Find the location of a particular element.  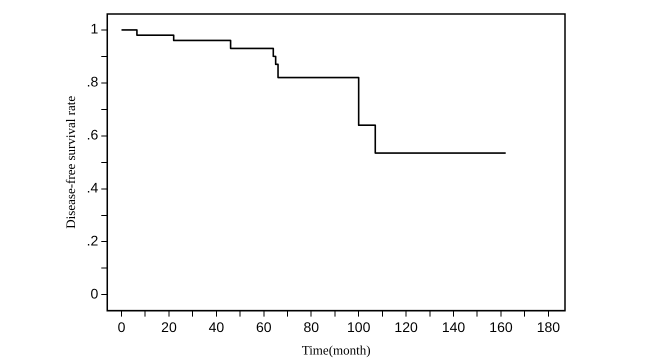

y-tick-label: 0 is located at coordinates (94, 294).